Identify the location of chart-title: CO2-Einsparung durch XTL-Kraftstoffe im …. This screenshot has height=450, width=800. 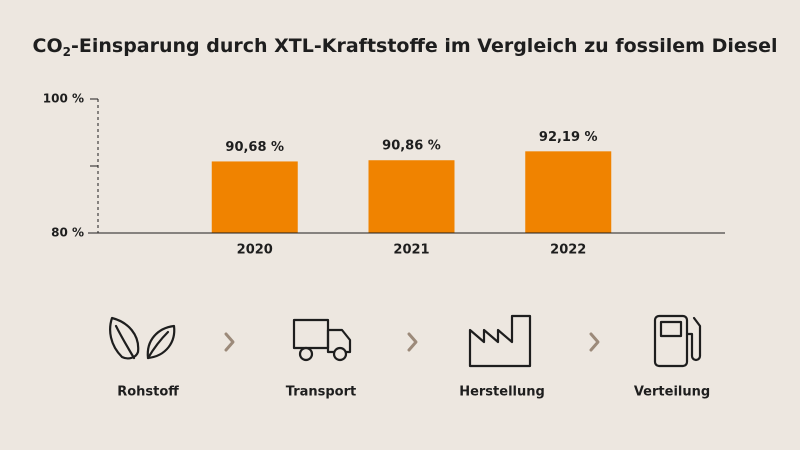
(405, 47).